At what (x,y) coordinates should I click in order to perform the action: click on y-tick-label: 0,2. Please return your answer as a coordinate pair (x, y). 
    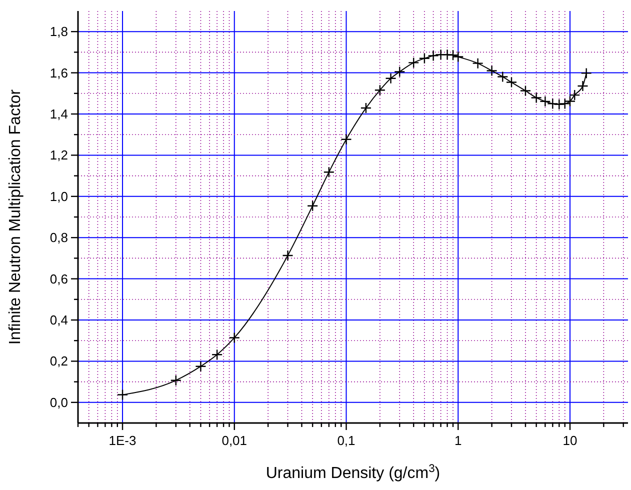
    Looking at the image, I should click on (59, 361).